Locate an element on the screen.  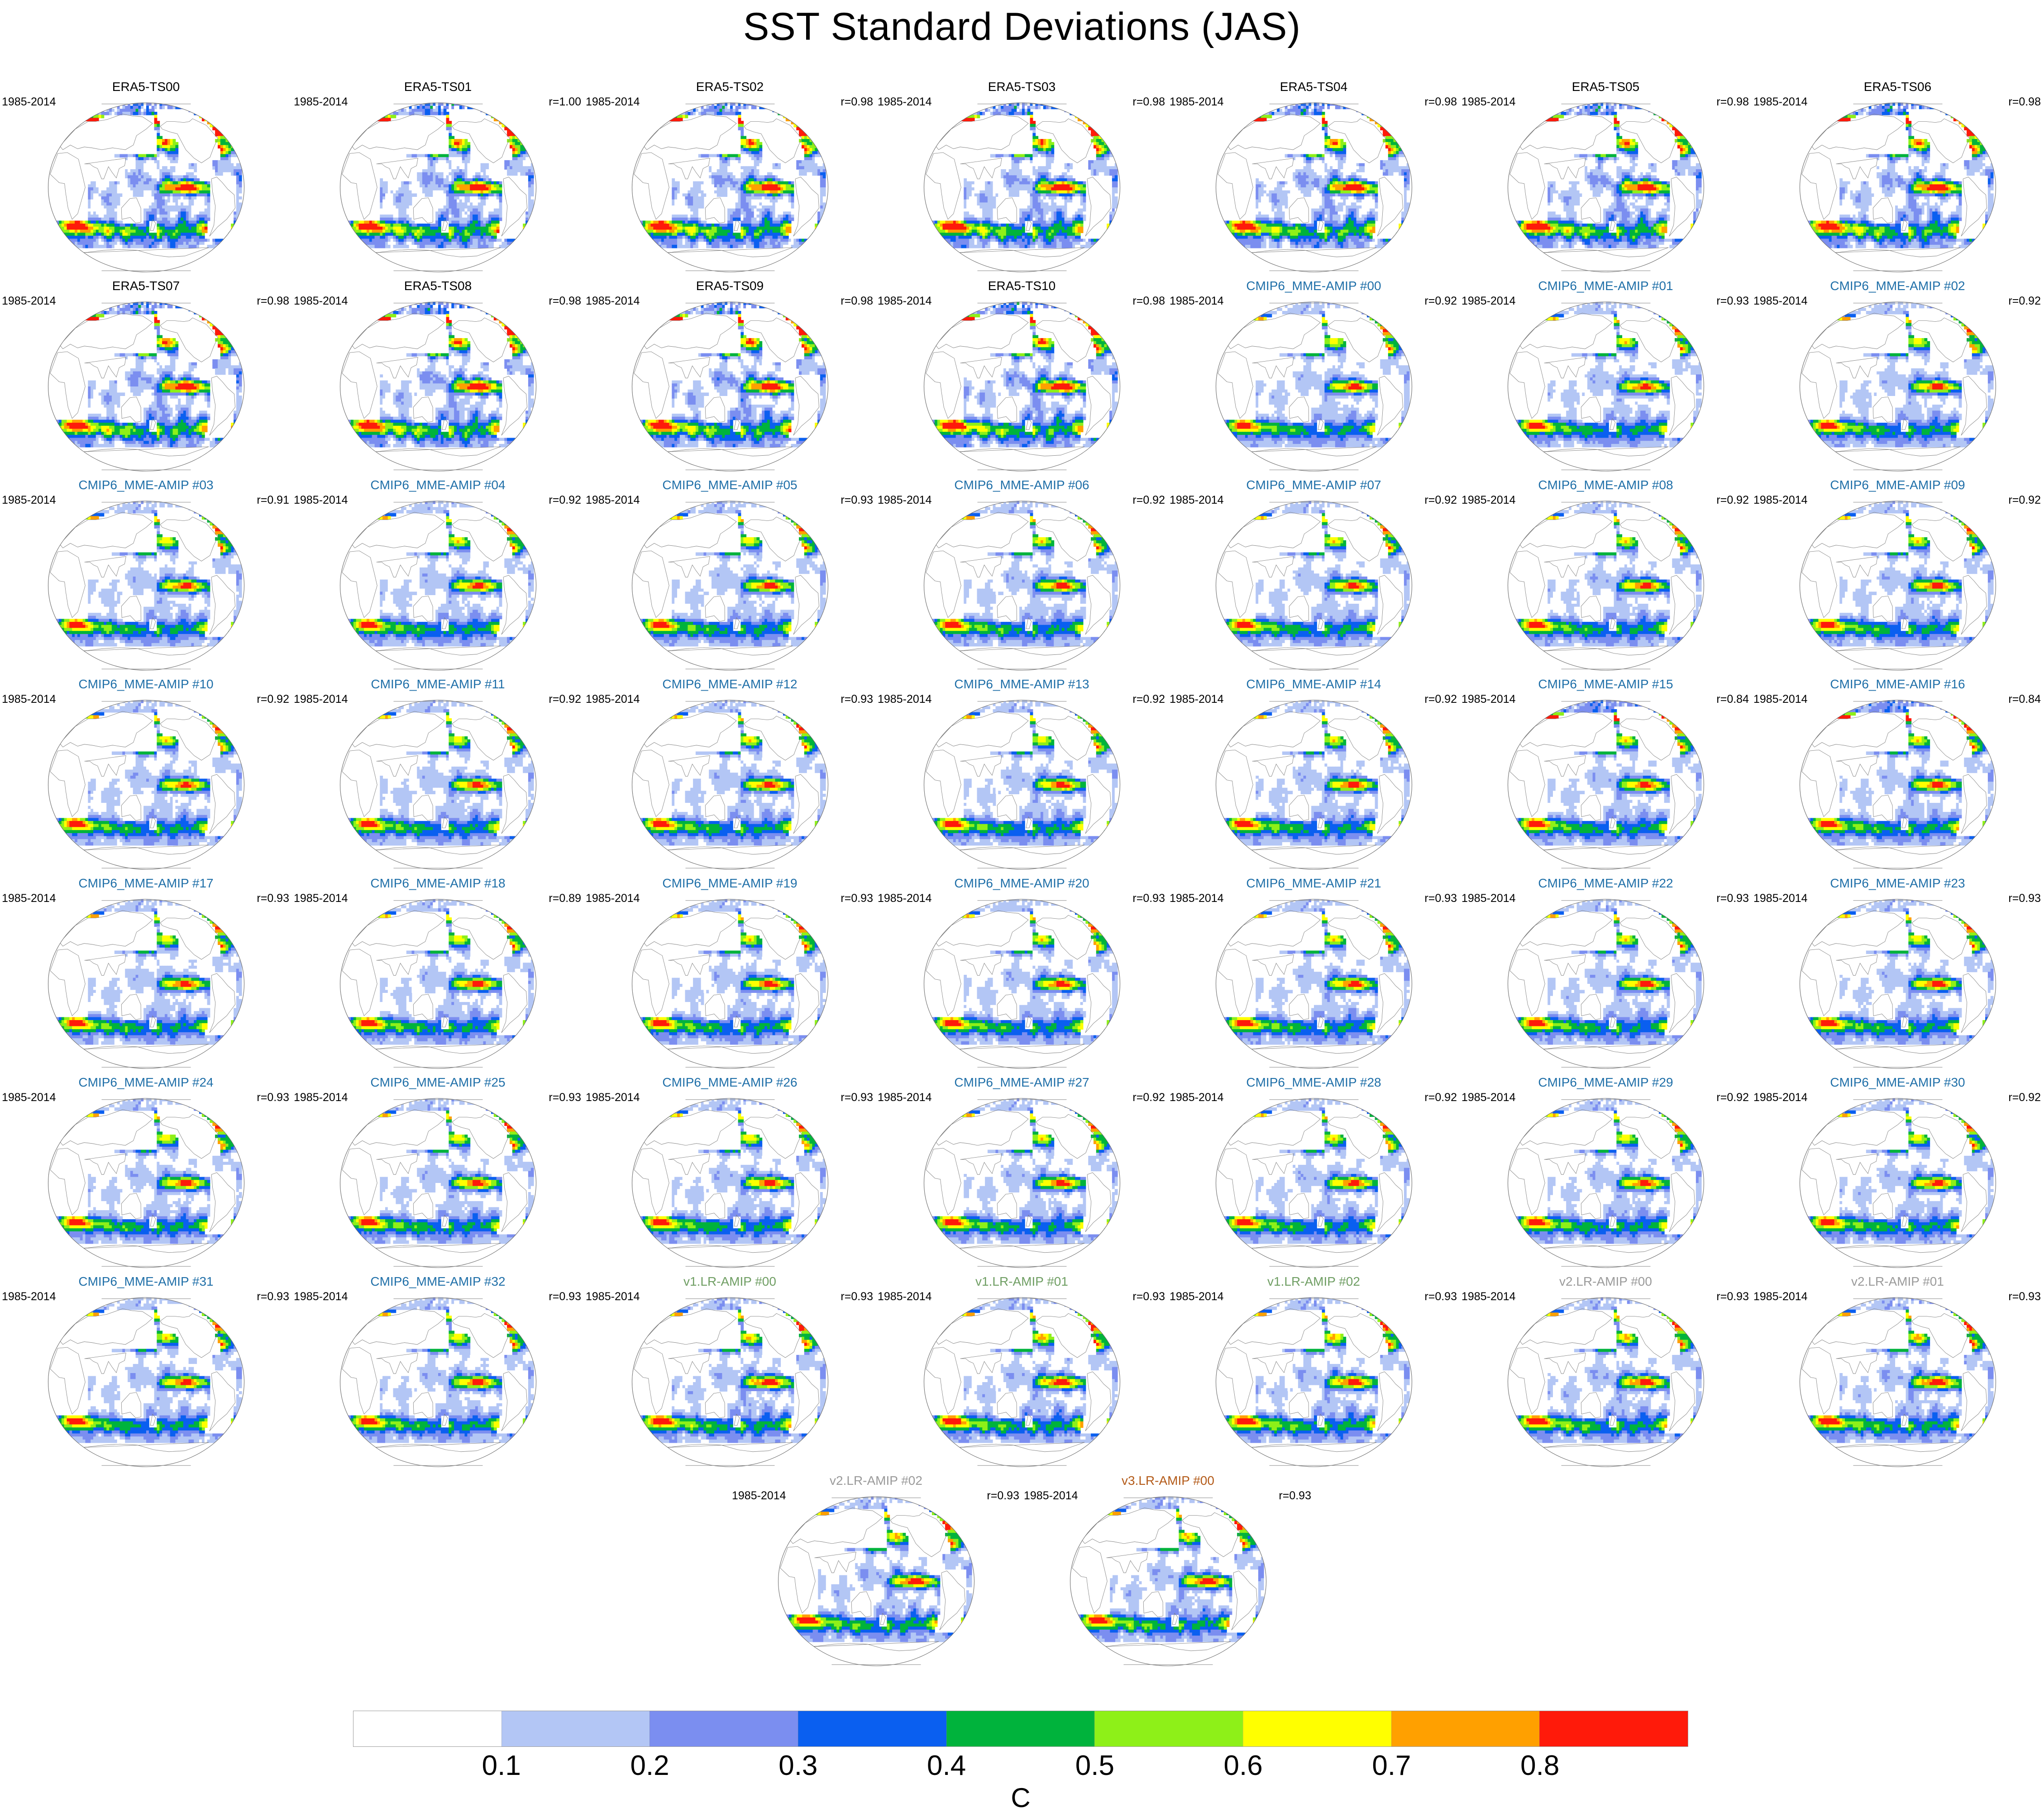
map-panel: CMIP6_MME-AMIP #04 1985-2014 r=0.92 is located at coordinates (438, 577).